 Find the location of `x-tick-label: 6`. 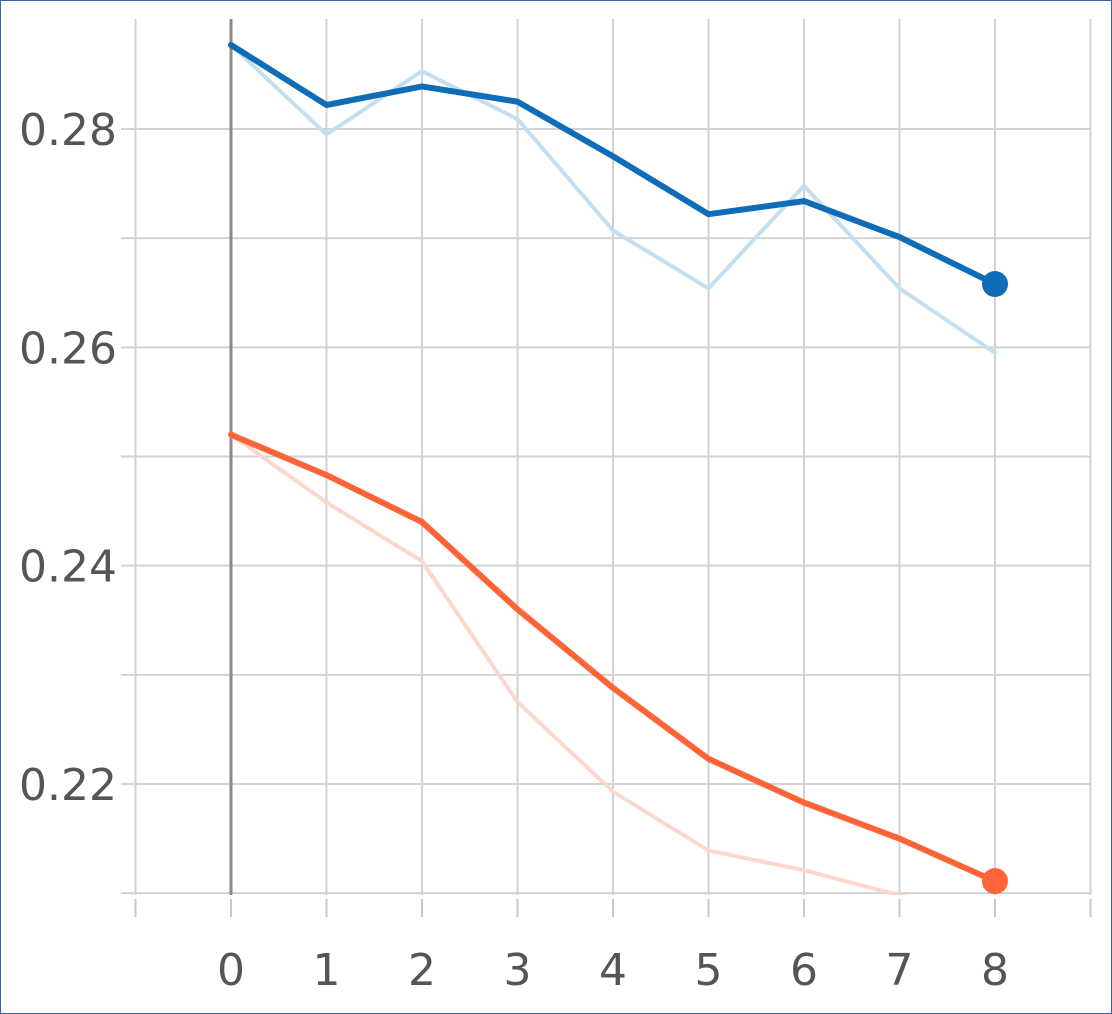

x-tick-label: 6 is located at coordinates (804, 970).